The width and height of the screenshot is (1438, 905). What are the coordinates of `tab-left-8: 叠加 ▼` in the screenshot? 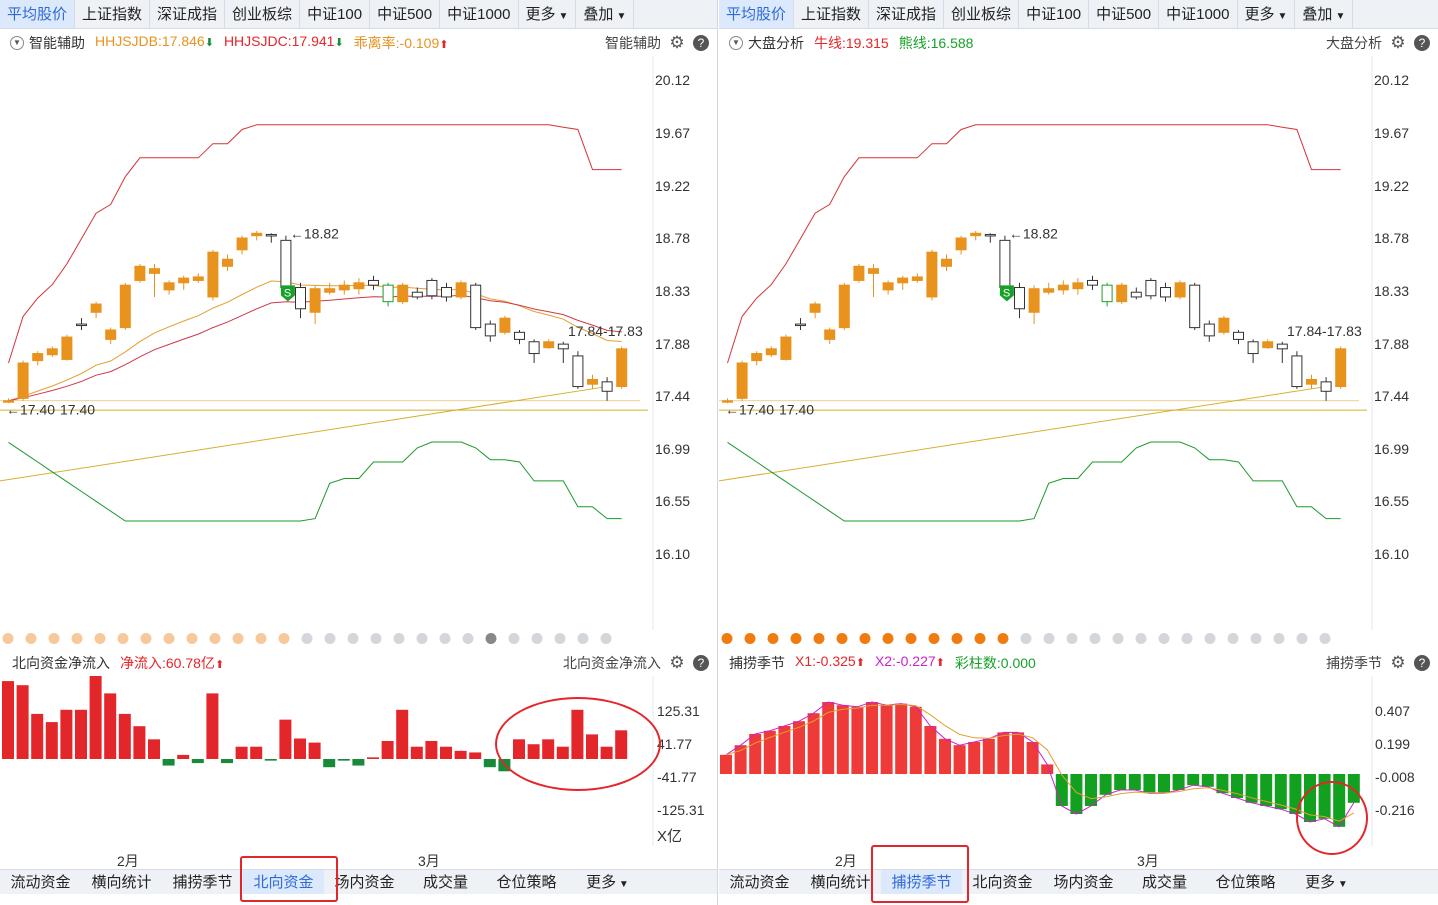 It's located at (605, 14).